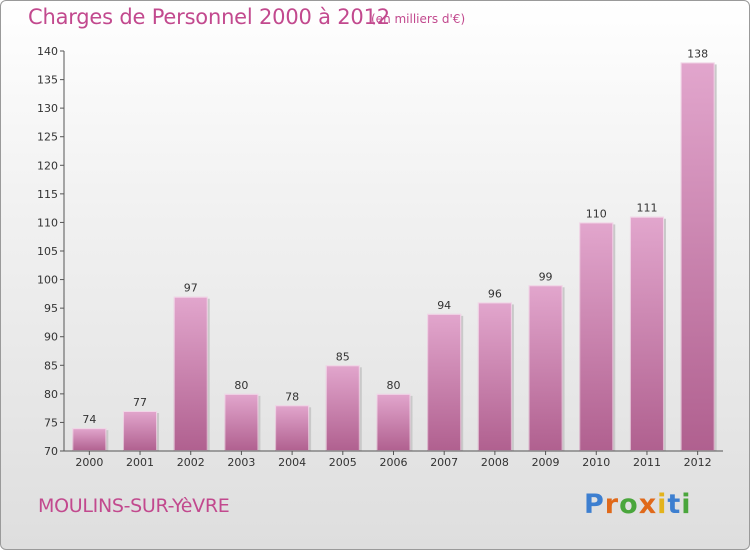 This screenshot has width=750, height=550. I want to click on chart-title: Charges de Personnel 2000 à 2012, so click(209, 17).